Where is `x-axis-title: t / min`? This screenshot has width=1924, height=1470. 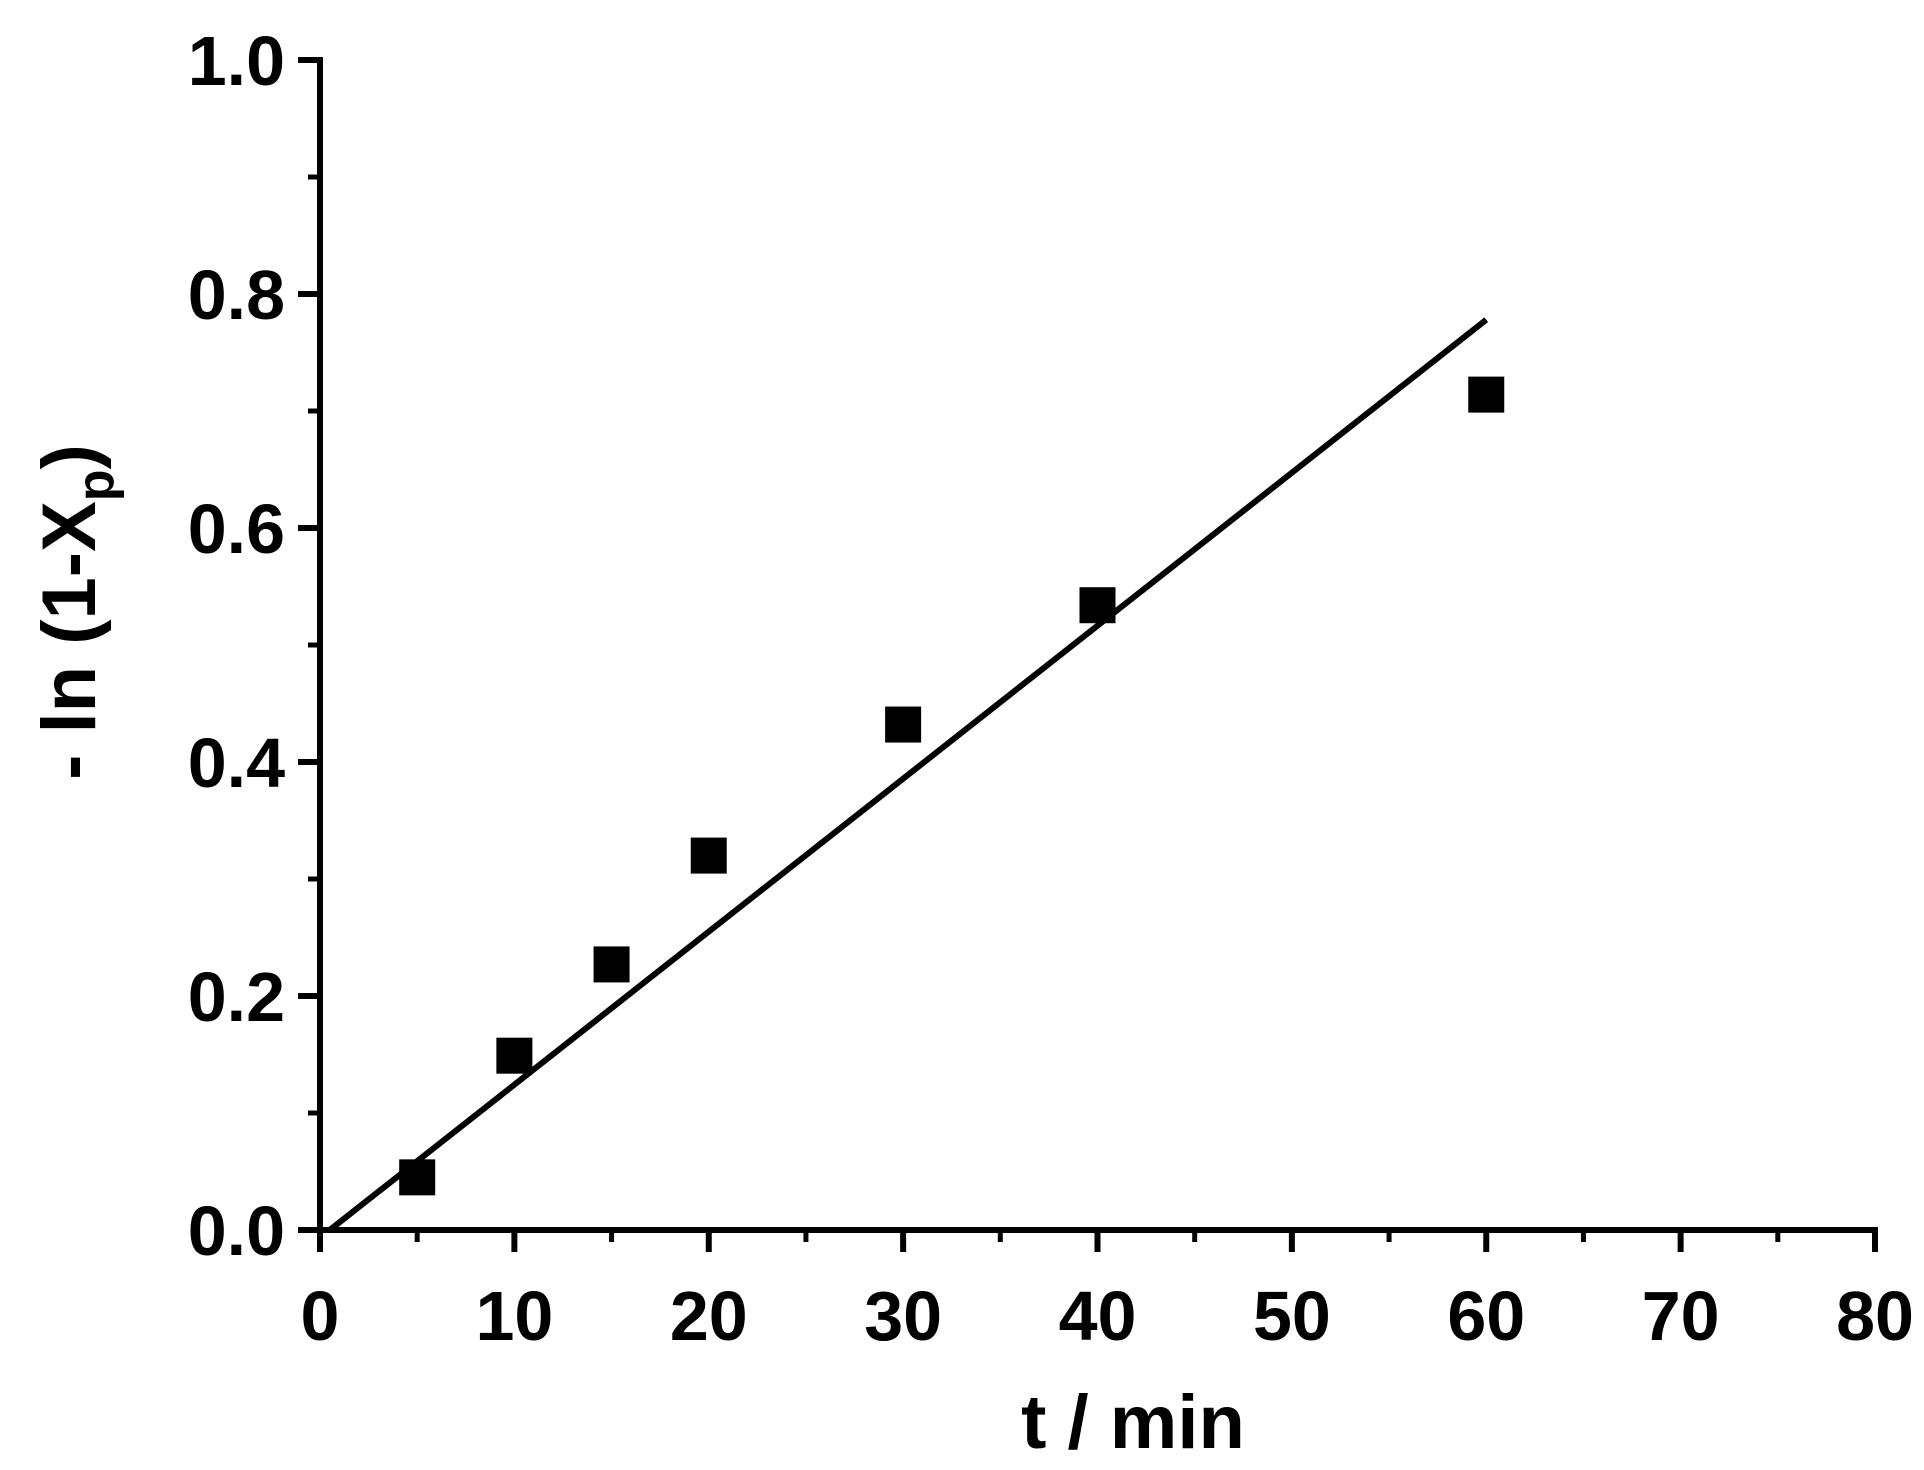
x-axis-title: t / min is located at coordinates (1133, 1422).